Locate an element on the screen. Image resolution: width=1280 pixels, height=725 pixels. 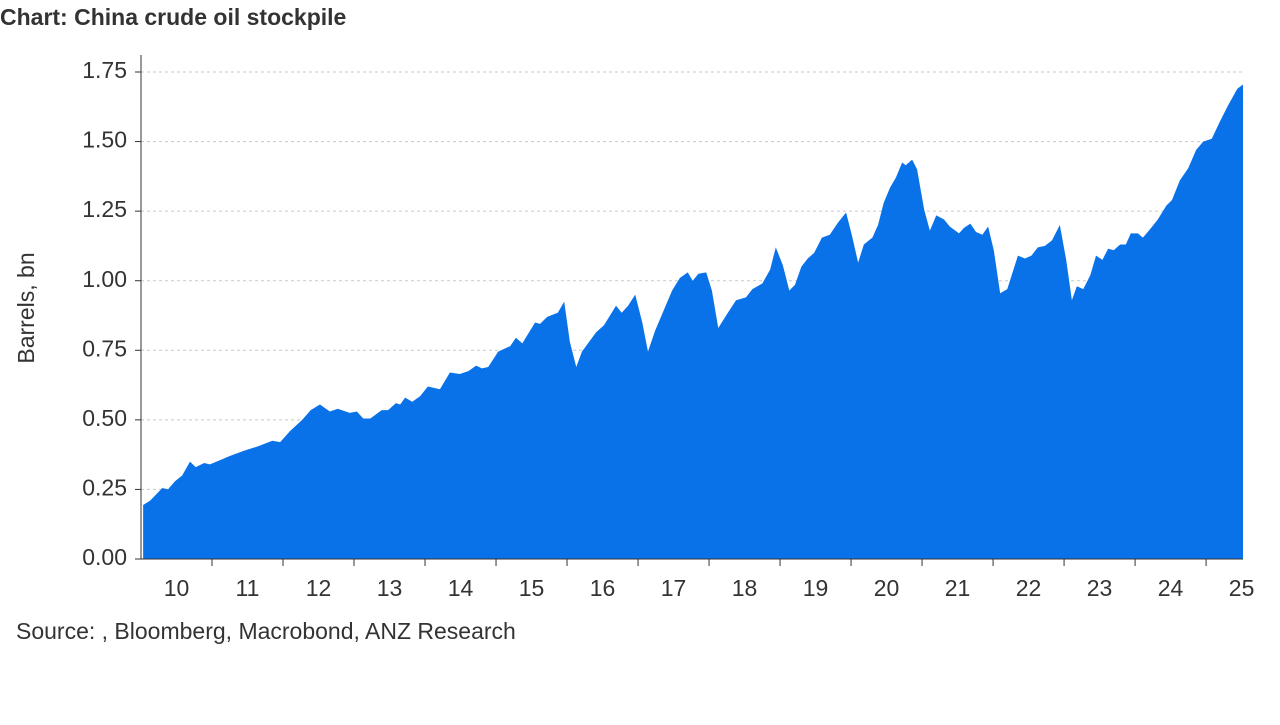
y-tick-label: 1.25 is located at coordinates (104, 209).